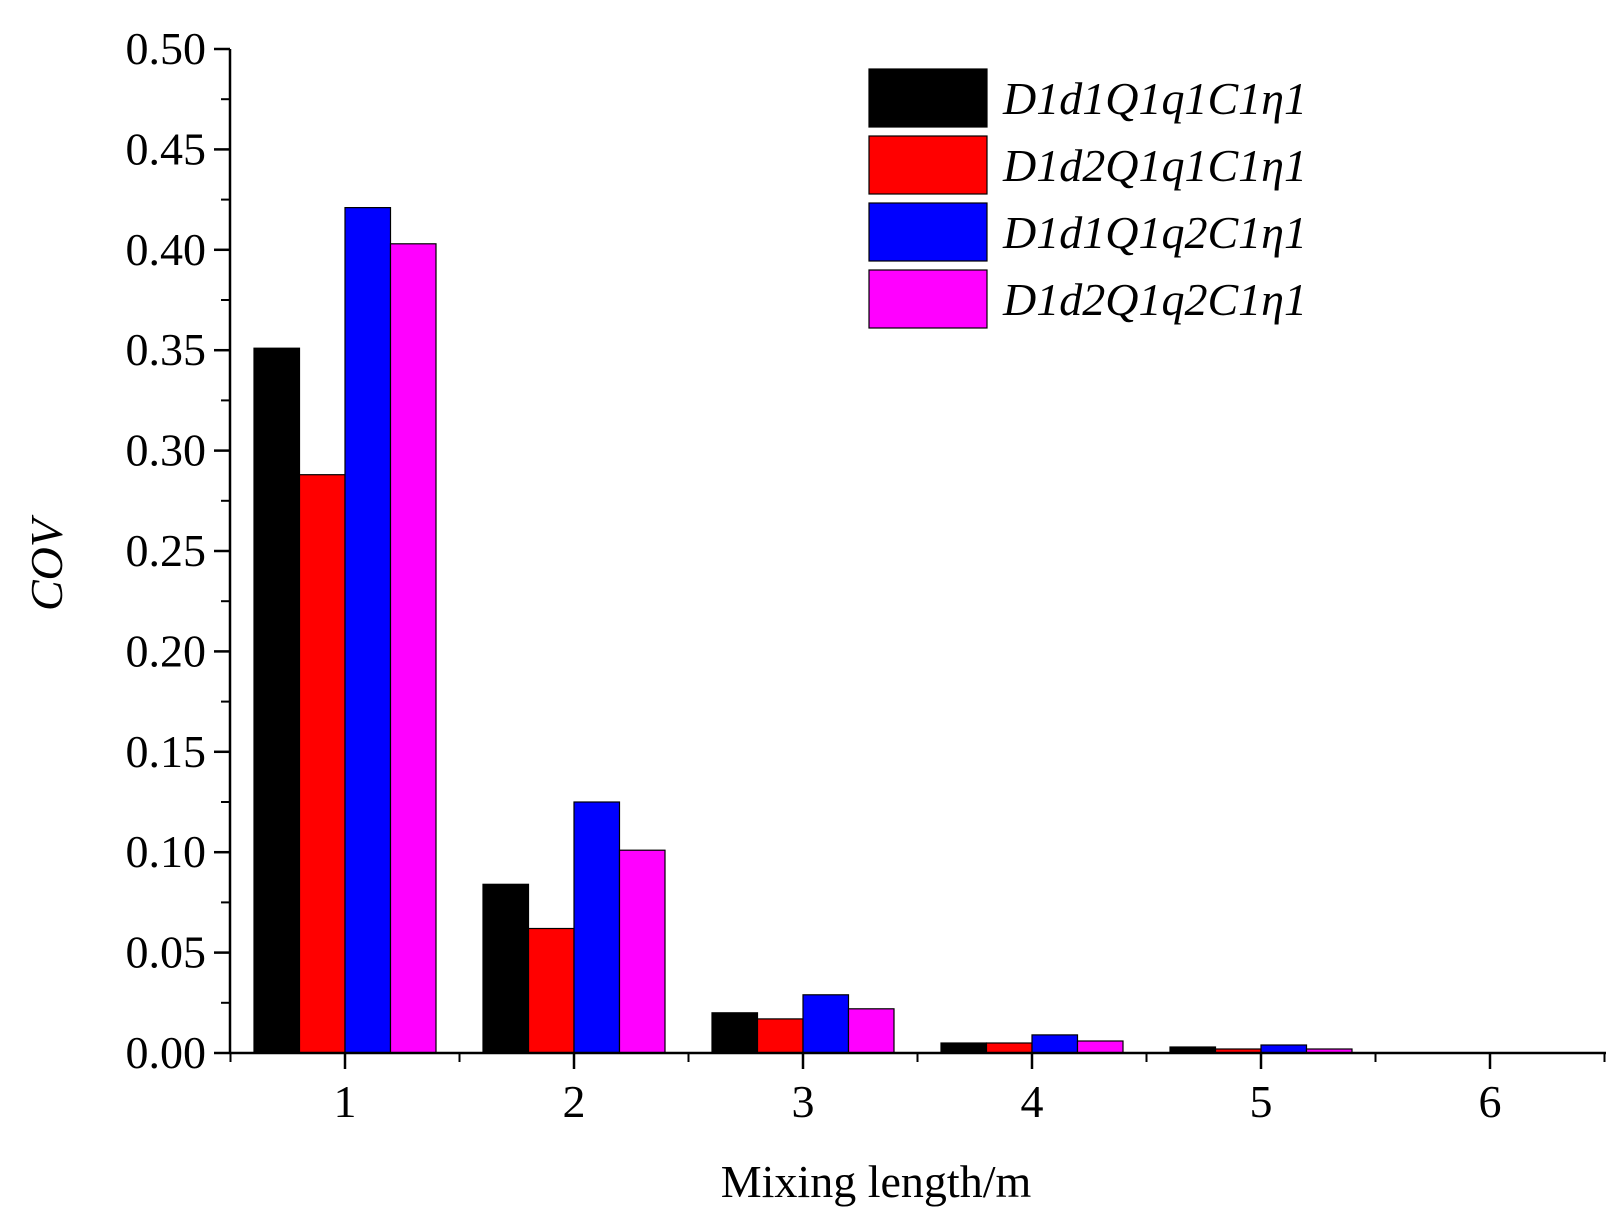 The image size is (1619, 1216). Describe the element at coordinates (166, 751) in the screenshot. I see `y-tick-label: 0.15` at that location.